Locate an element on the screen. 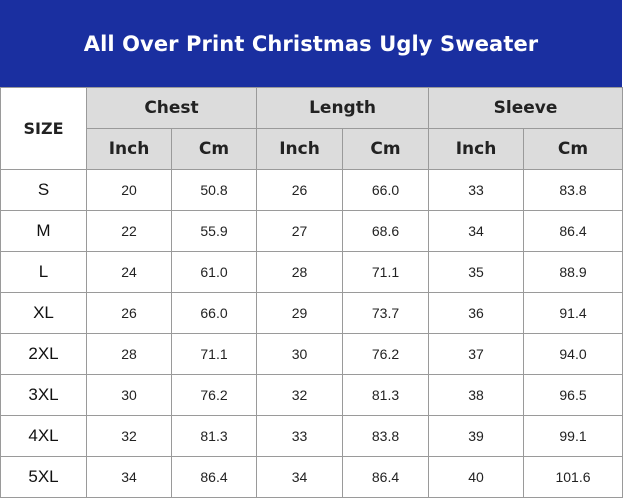 The height and width of the screenshot is (498, 625). size-column-header: SIZE is located at coordinates (43, 128).